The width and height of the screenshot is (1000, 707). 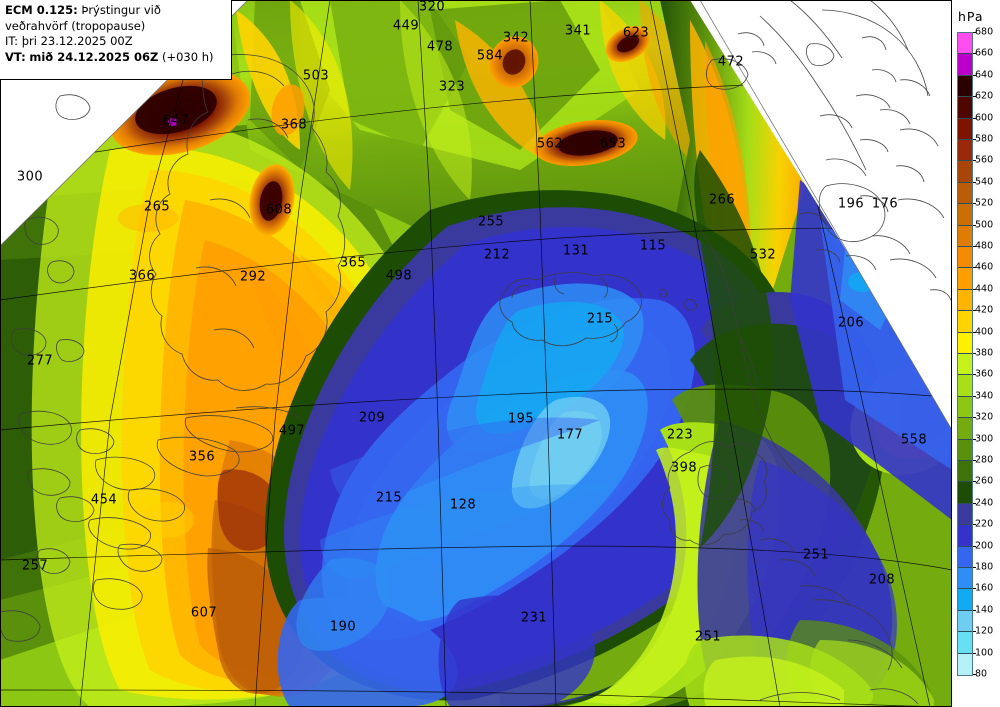 What do you see at coordinates (41, 10) in the screenshot?
I see `model-label: ECM 0.125:` at bounding box center [41, 10].